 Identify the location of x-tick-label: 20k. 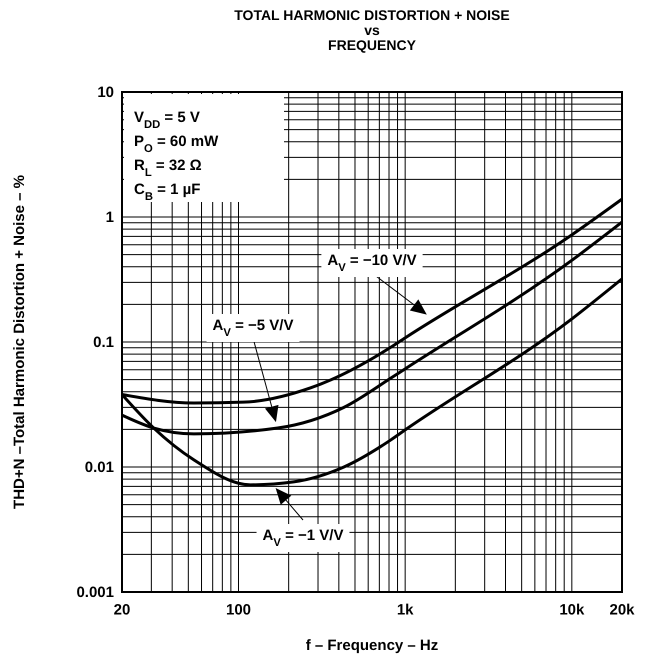
(622, 610).